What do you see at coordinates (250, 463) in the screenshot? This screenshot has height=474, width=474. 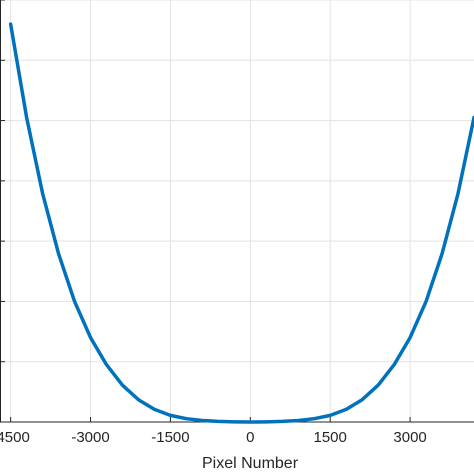 I see `x-axis-title: Pixel Number` at bounding box center [250, 463].